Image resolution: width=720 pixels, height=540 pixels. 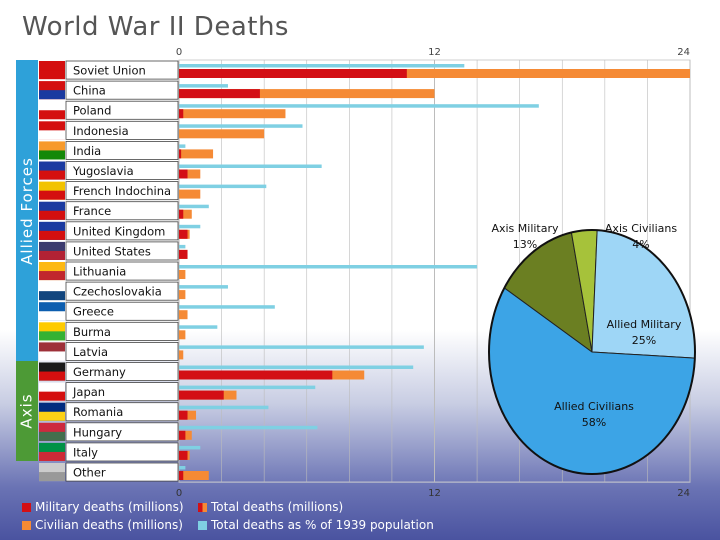 I want to click on category-label: Germany, so click(x=99, y=372).